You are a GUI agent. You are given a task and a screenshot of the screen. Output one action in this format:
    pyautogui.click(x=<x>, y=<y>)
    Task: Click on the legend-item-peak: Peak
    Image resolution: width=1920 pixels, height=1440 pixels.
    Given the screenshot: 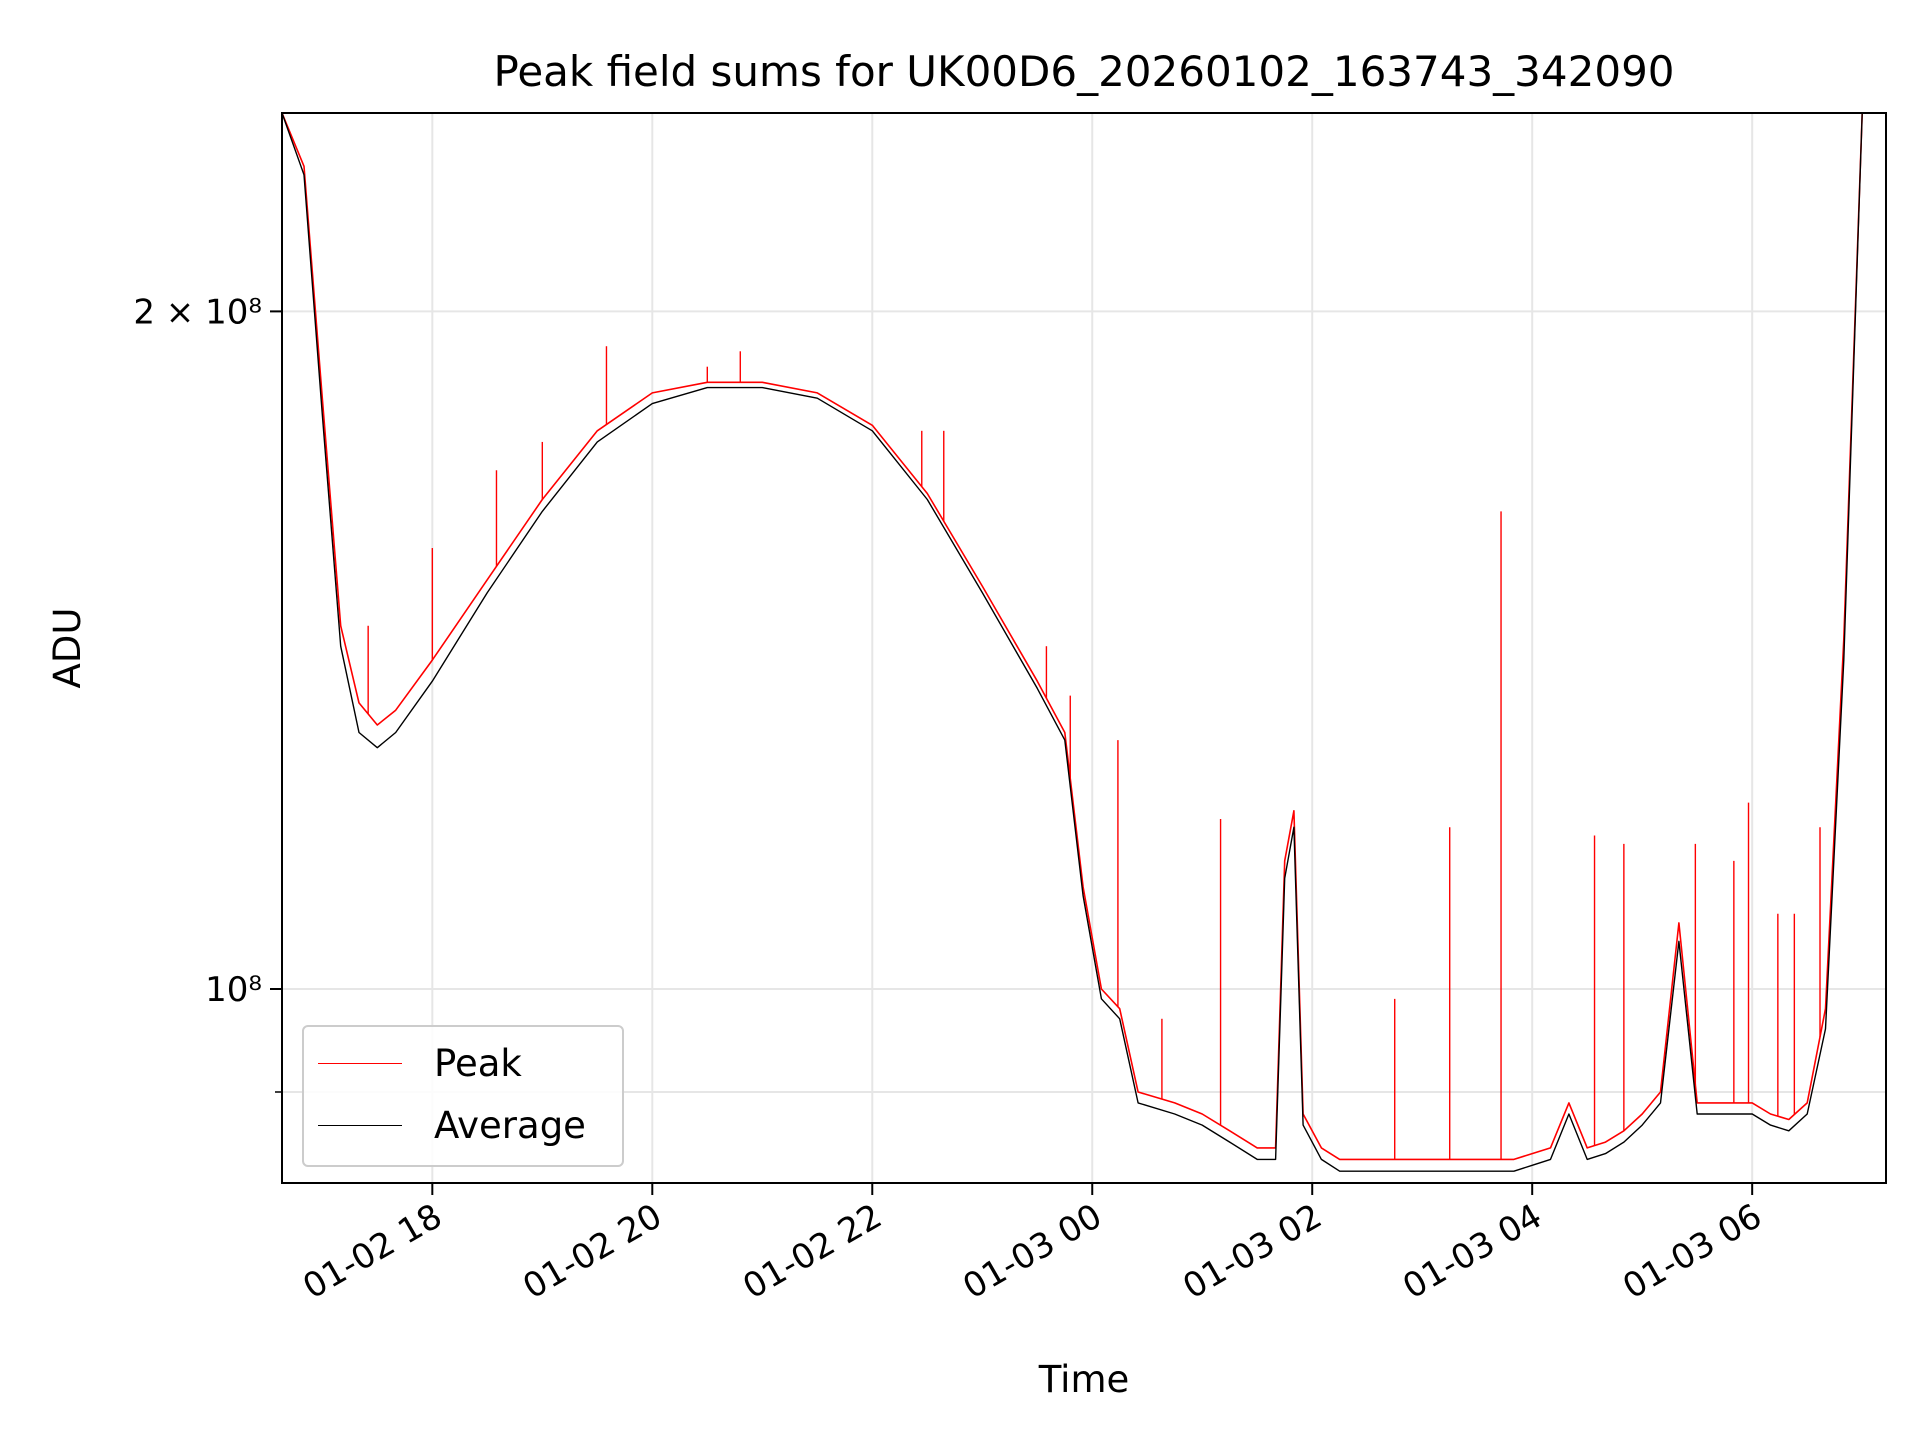 What is the action you would take?
    pyautogui.click(x=420, y=1063)
    